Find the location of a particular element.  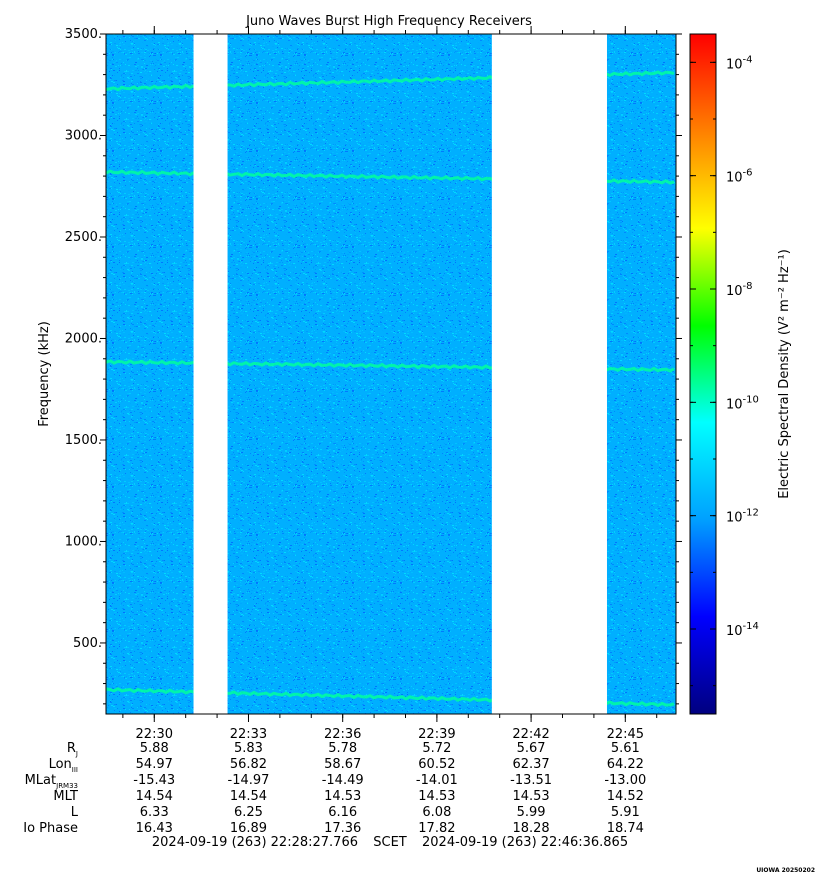

ephemeris-value: 64.22 is located at coordinates (625, 764).